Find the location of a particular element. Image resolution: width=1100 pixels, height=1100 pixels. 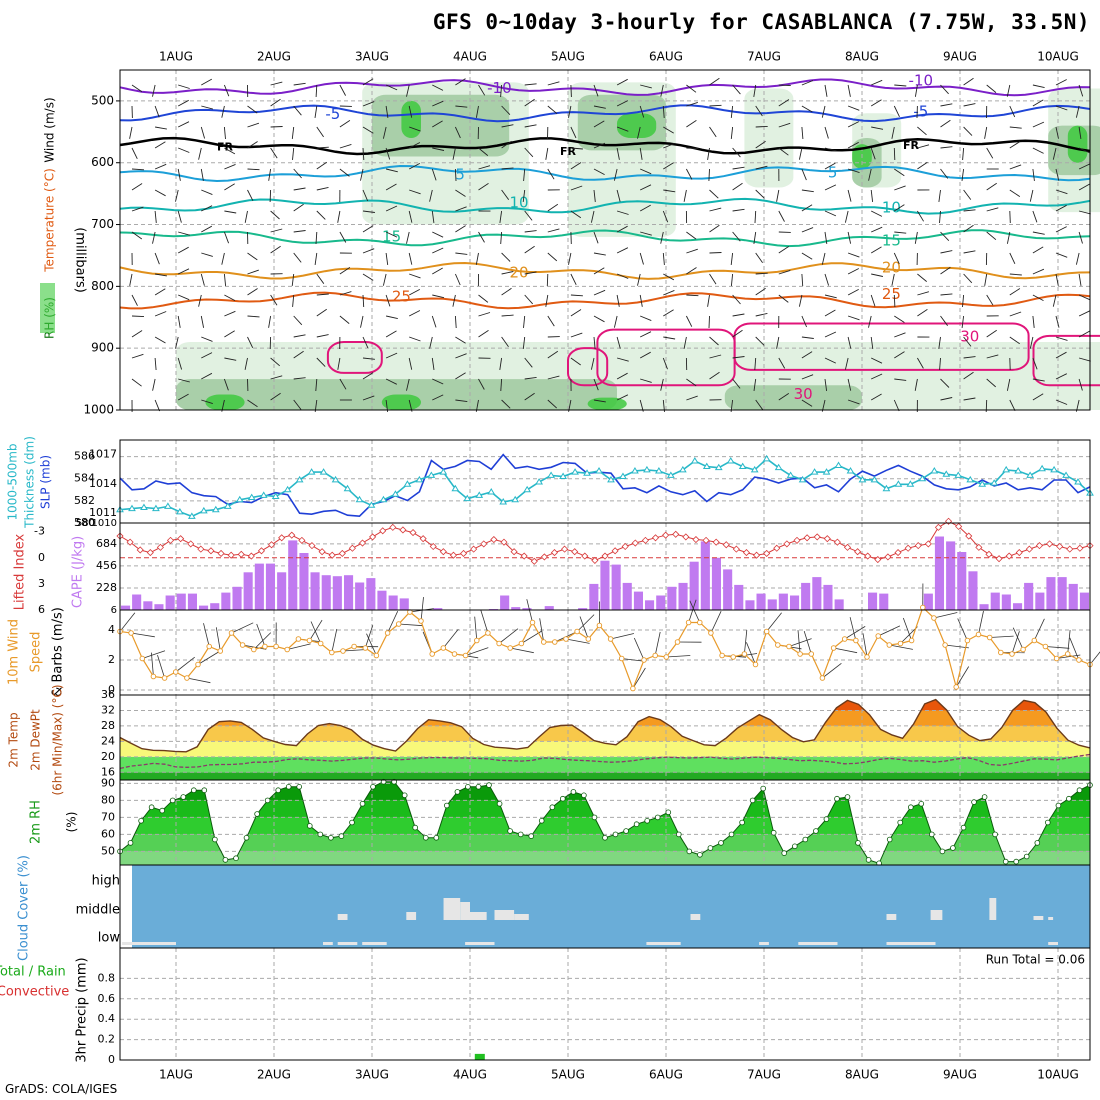

temp-tick-label: 20 is located at coordinates (108, 756).